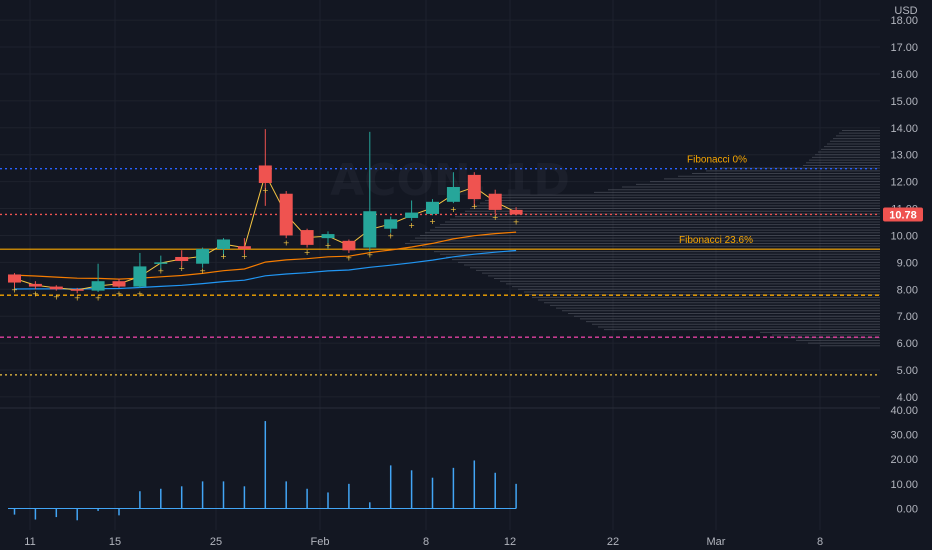 The height and width of the screenshot is (550, 932). What do you see at coordinates (716, 542) in the screenshot?
I see `time-tick-label: Mar` at bounding box center [716, 542].